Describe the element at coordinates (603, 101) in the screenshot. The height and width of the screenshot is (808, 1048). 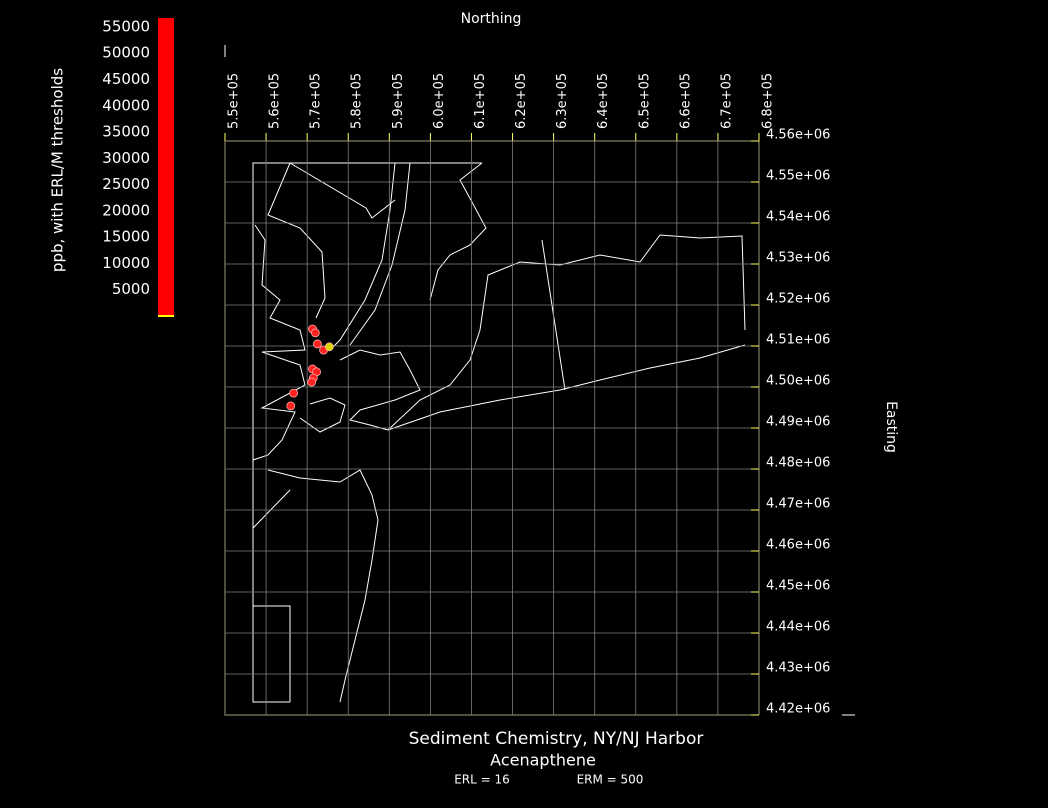
I see `x-tick-label: 6.4e+05` at that location.